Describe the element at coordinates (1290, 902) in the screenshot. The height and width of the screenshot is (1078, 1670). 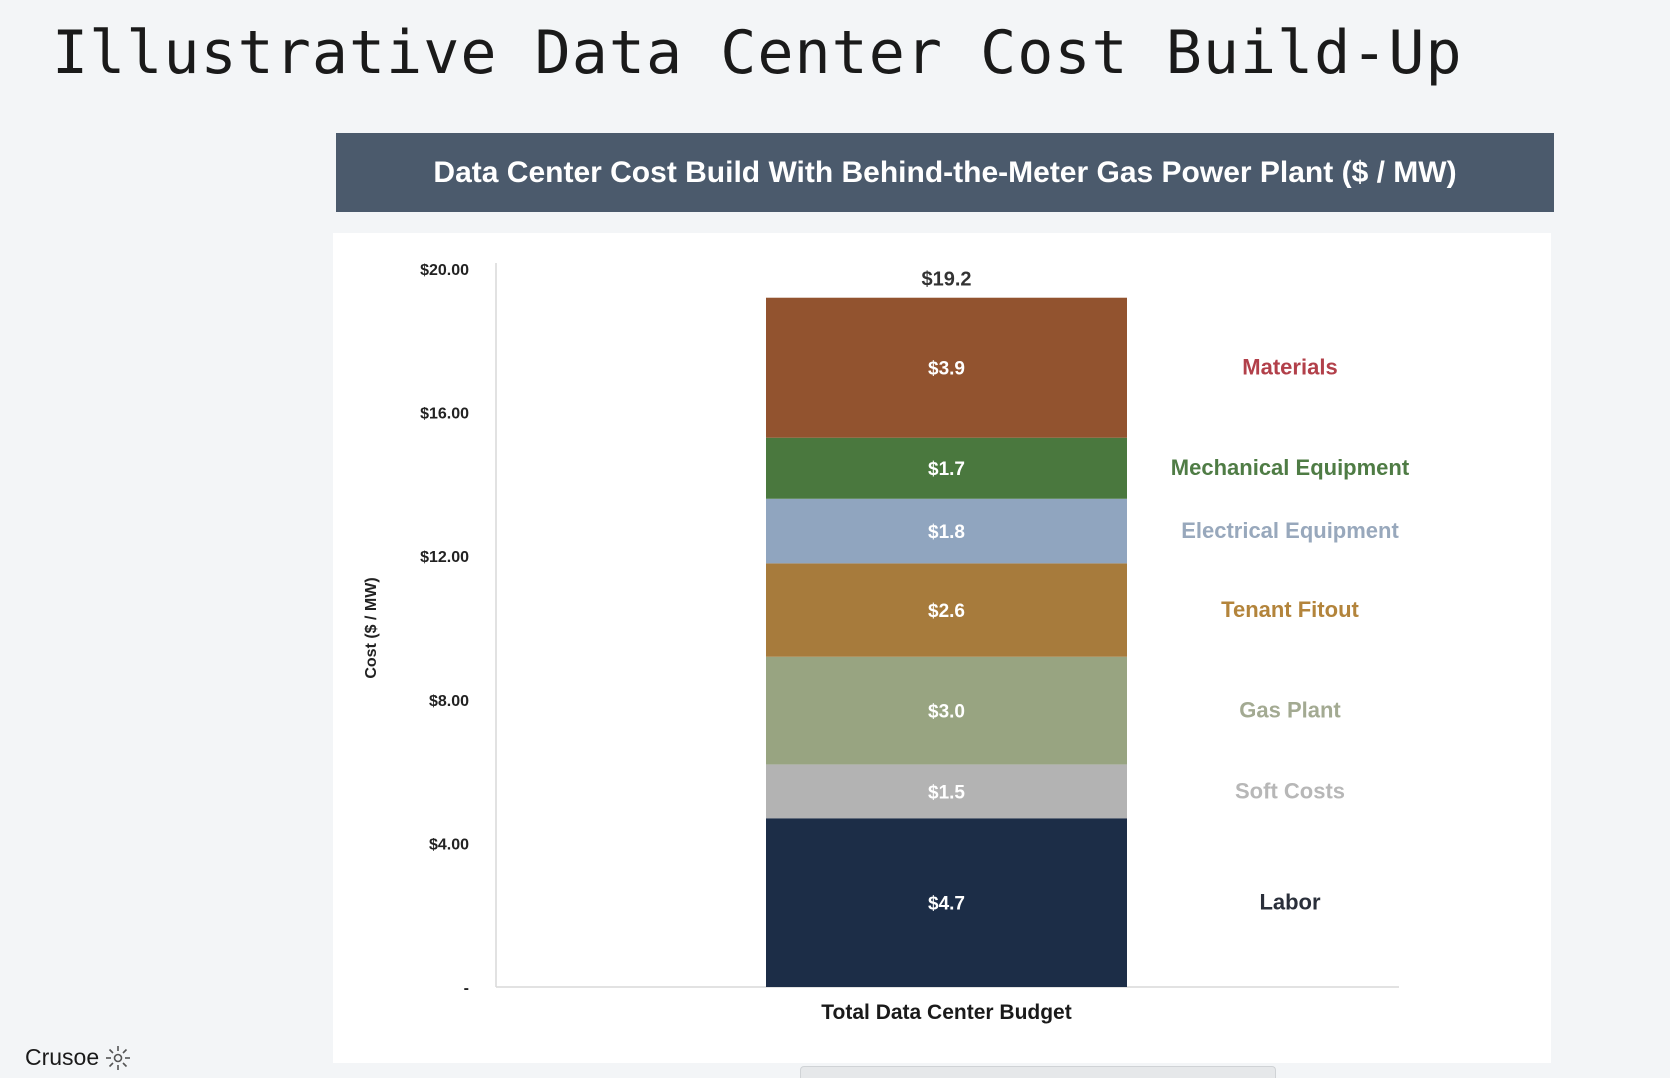
I see `legend-label: Labor` at that location.